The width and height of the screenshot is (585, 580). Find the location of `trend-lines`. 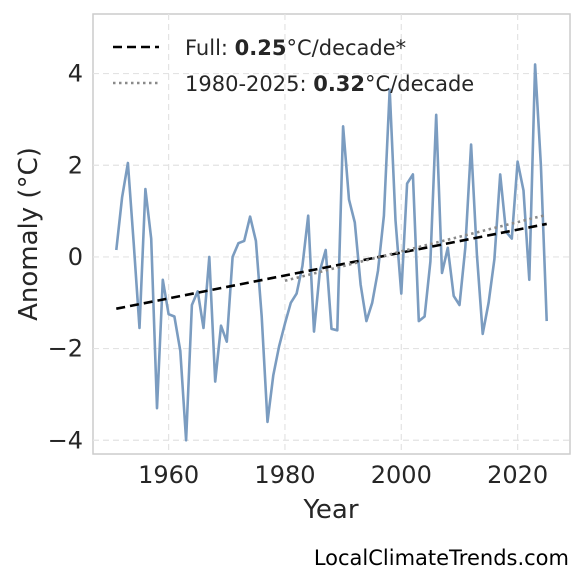

trend-lines is located at coordinates (332, 261).